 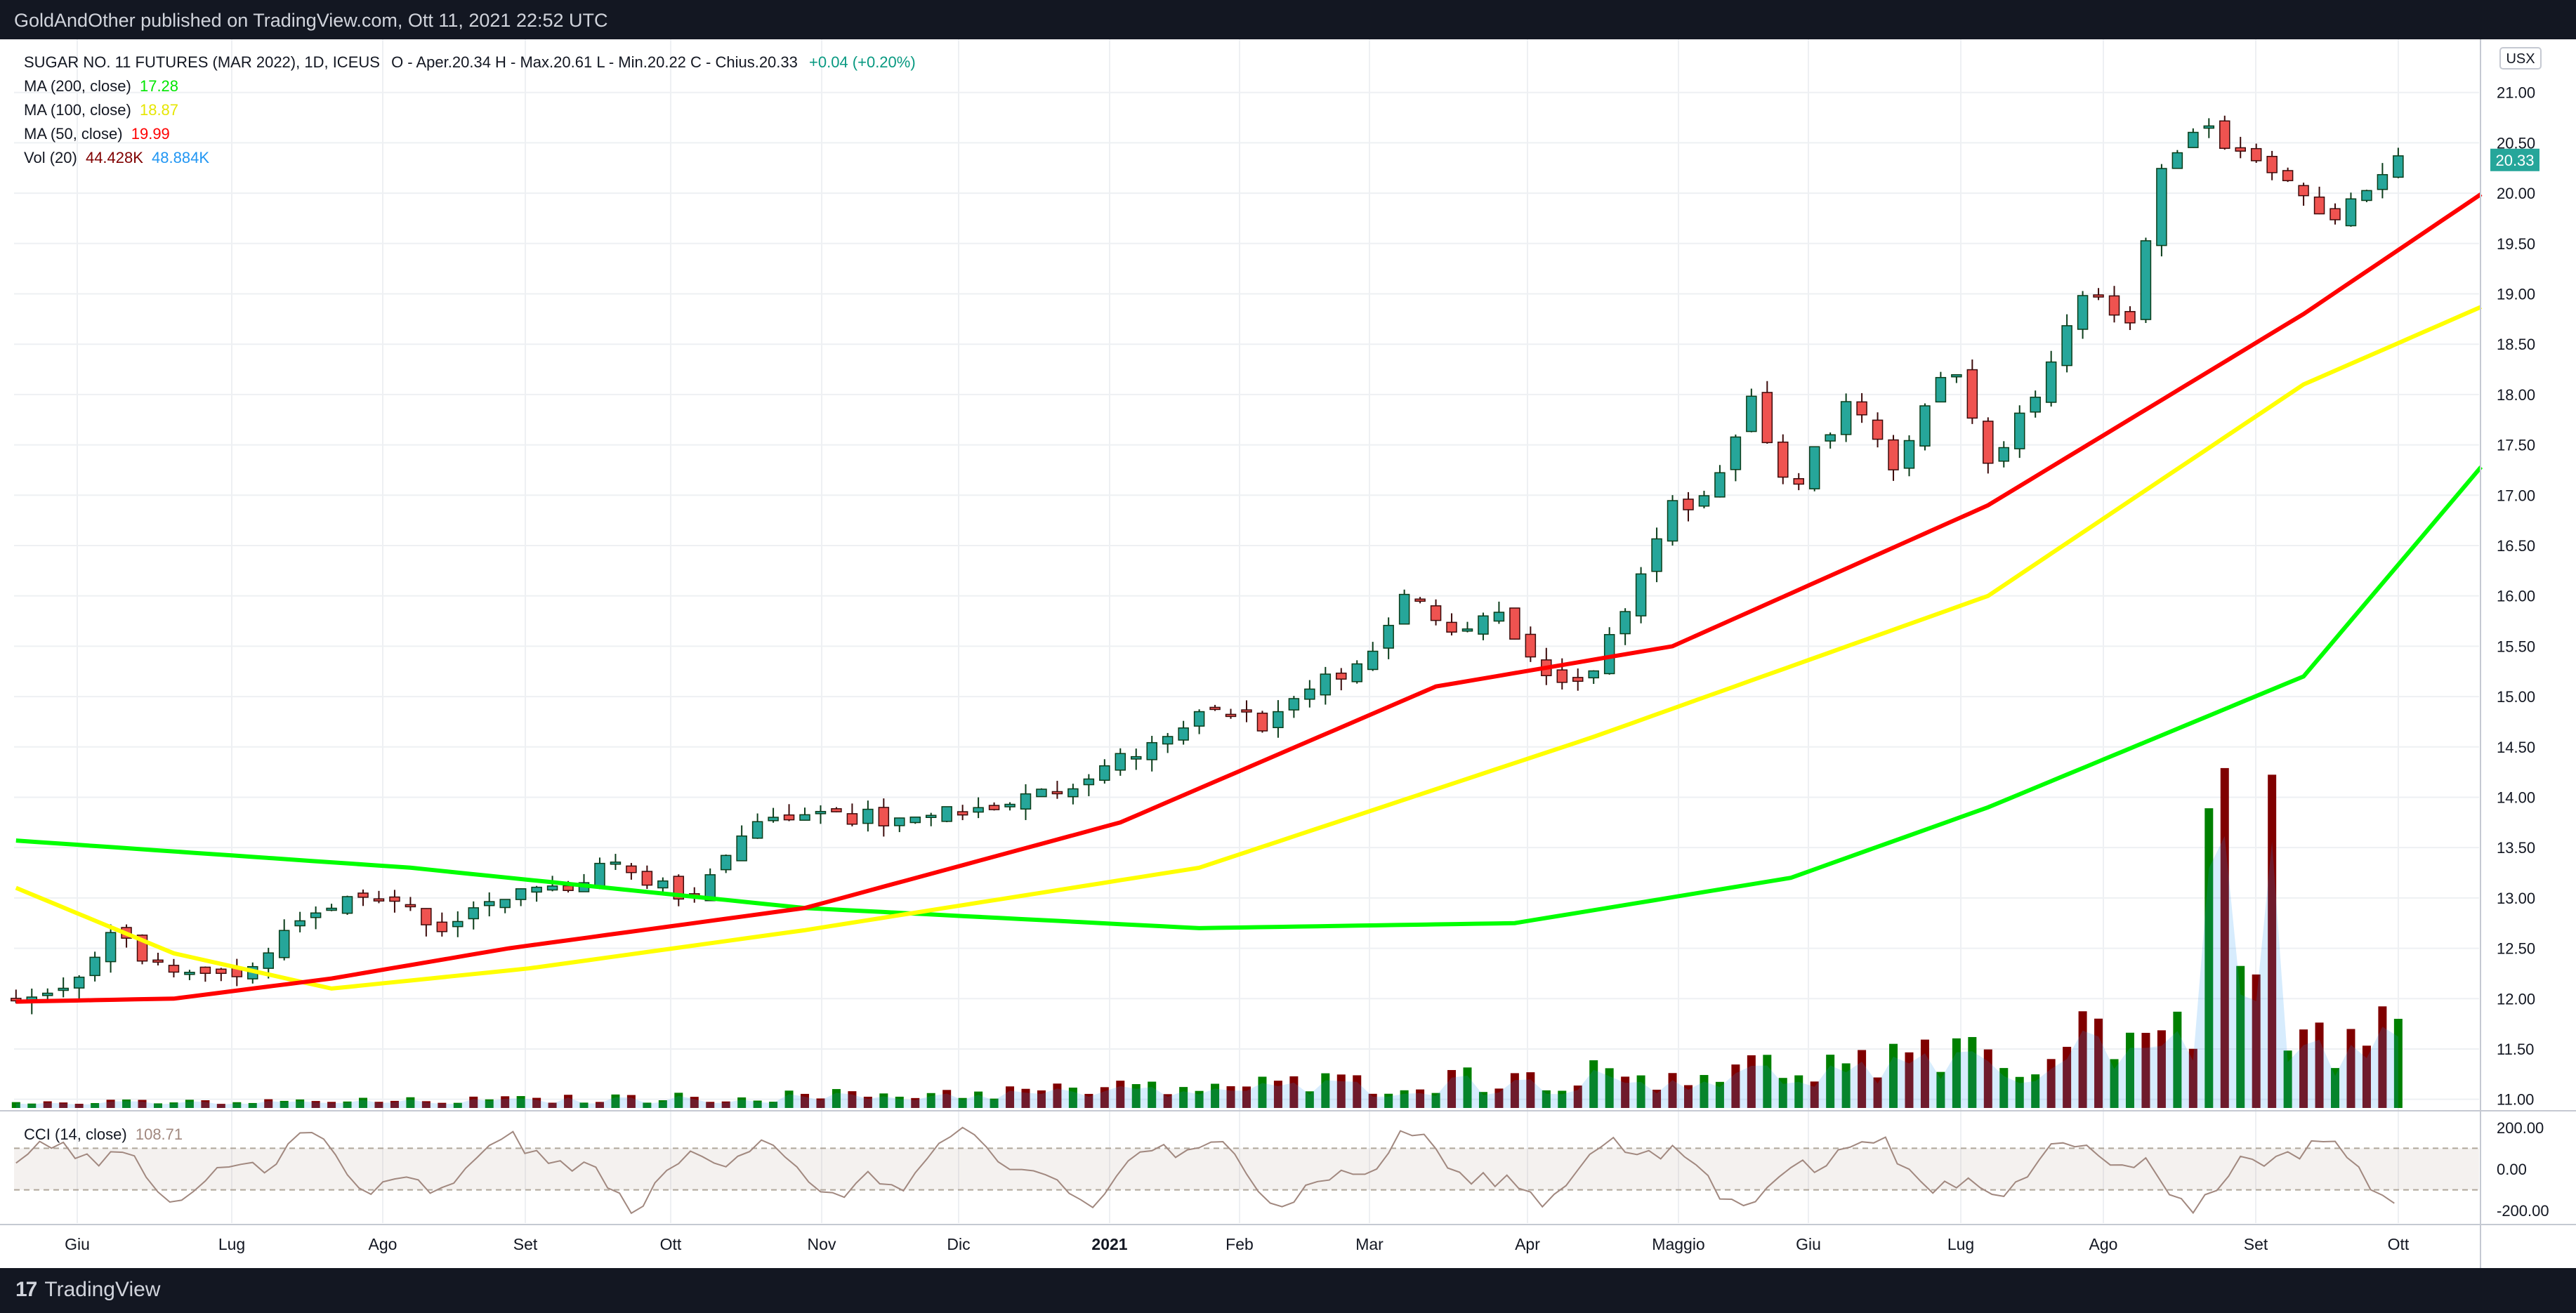 I want to click on ma50-value: 19.99, so click(x=150, y=134).